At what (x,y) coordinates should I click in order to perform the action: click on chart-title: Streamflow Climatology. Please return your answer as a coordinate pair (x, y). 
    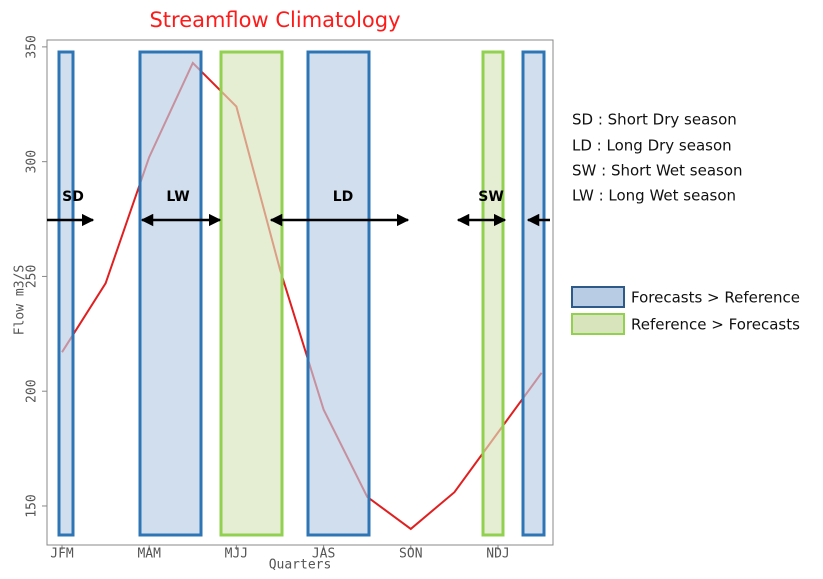
    Looking at the image, I should click on (274, 20).